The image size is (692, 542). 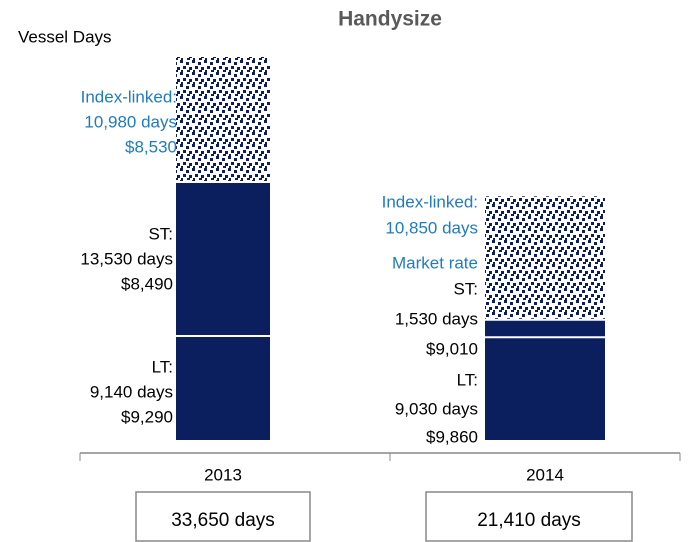 What do you see at coordinates (545, 474) in the screenshot?
I see `x-tick-label: 2014` at bounding box center [545, 474].